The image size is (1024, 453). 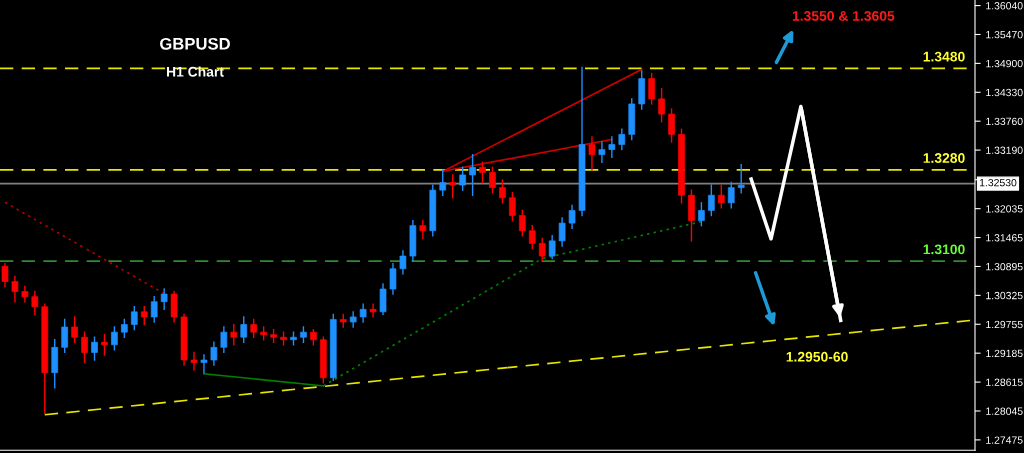 What do you see at coordinates (1004, 6) in the screenshot?
I see `y-tick-label: 1.36040` at bounding box center [1004, 6].